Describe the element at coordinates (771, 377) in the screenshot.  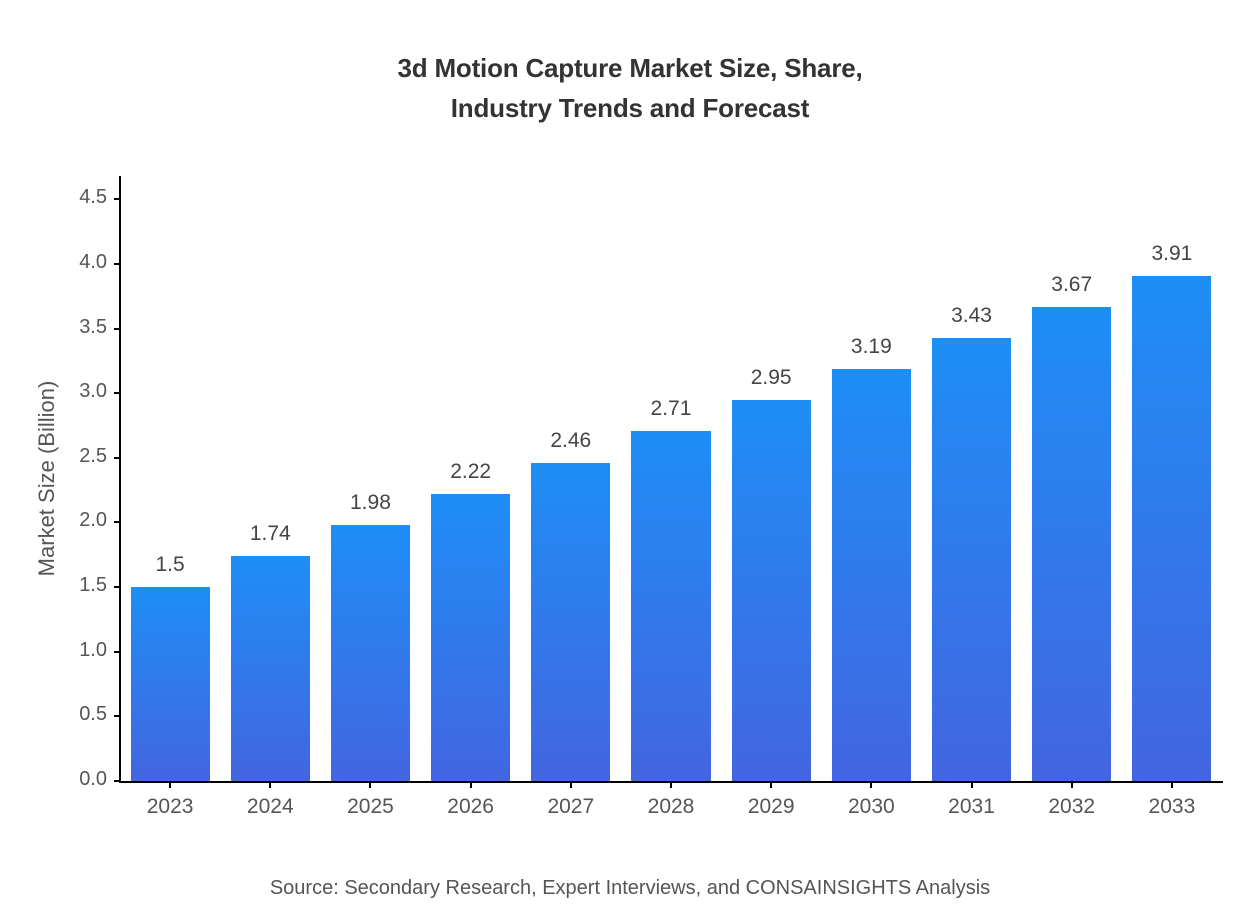
I see `bar-value-label: 2.95` at that location.